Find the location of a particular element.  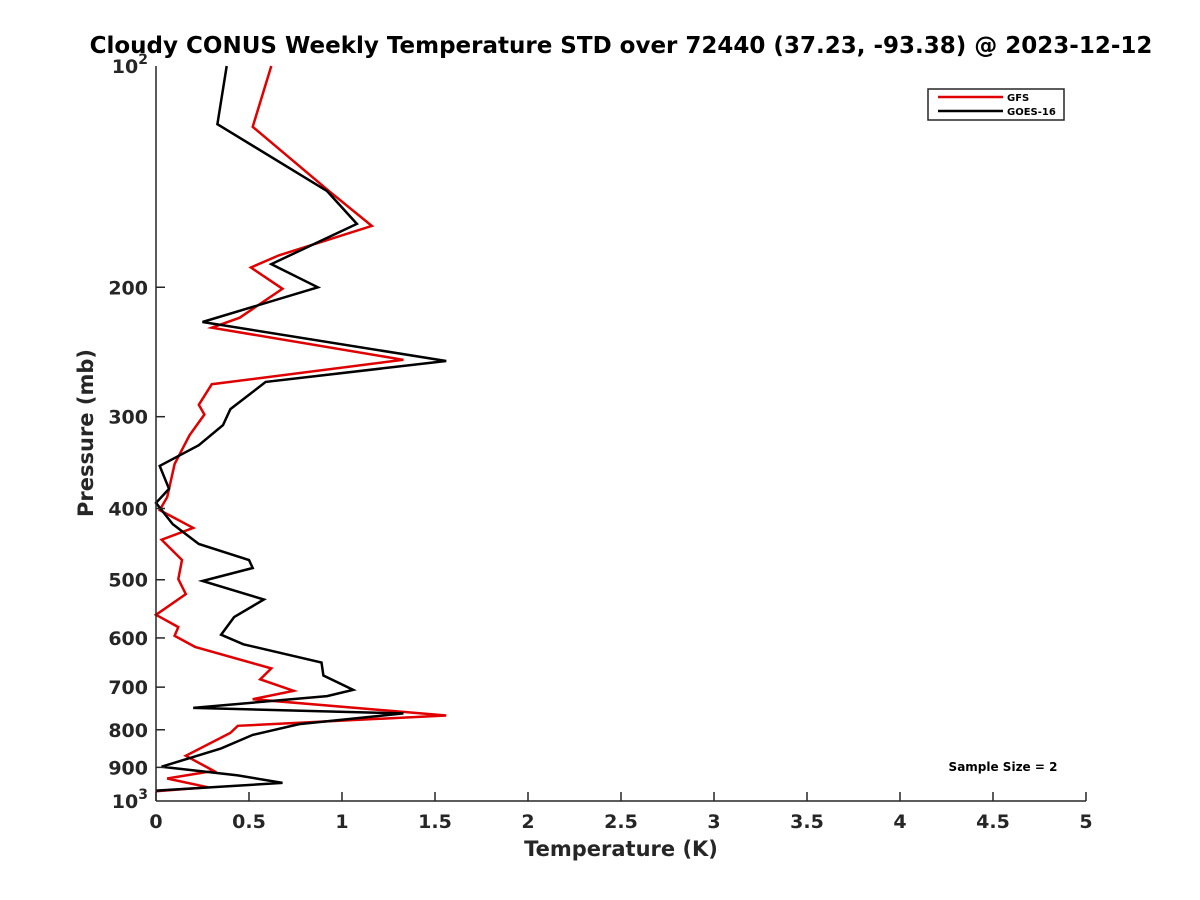

x-tick-label: 5 is located at coordinates (1085, 822).